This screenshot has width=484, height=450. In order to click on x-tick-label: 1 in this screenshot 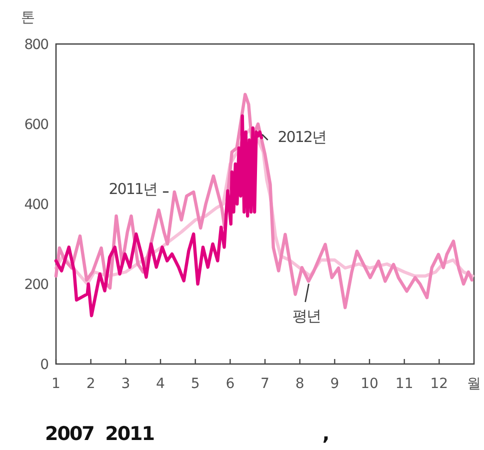, I will do `click(56, 384)`.